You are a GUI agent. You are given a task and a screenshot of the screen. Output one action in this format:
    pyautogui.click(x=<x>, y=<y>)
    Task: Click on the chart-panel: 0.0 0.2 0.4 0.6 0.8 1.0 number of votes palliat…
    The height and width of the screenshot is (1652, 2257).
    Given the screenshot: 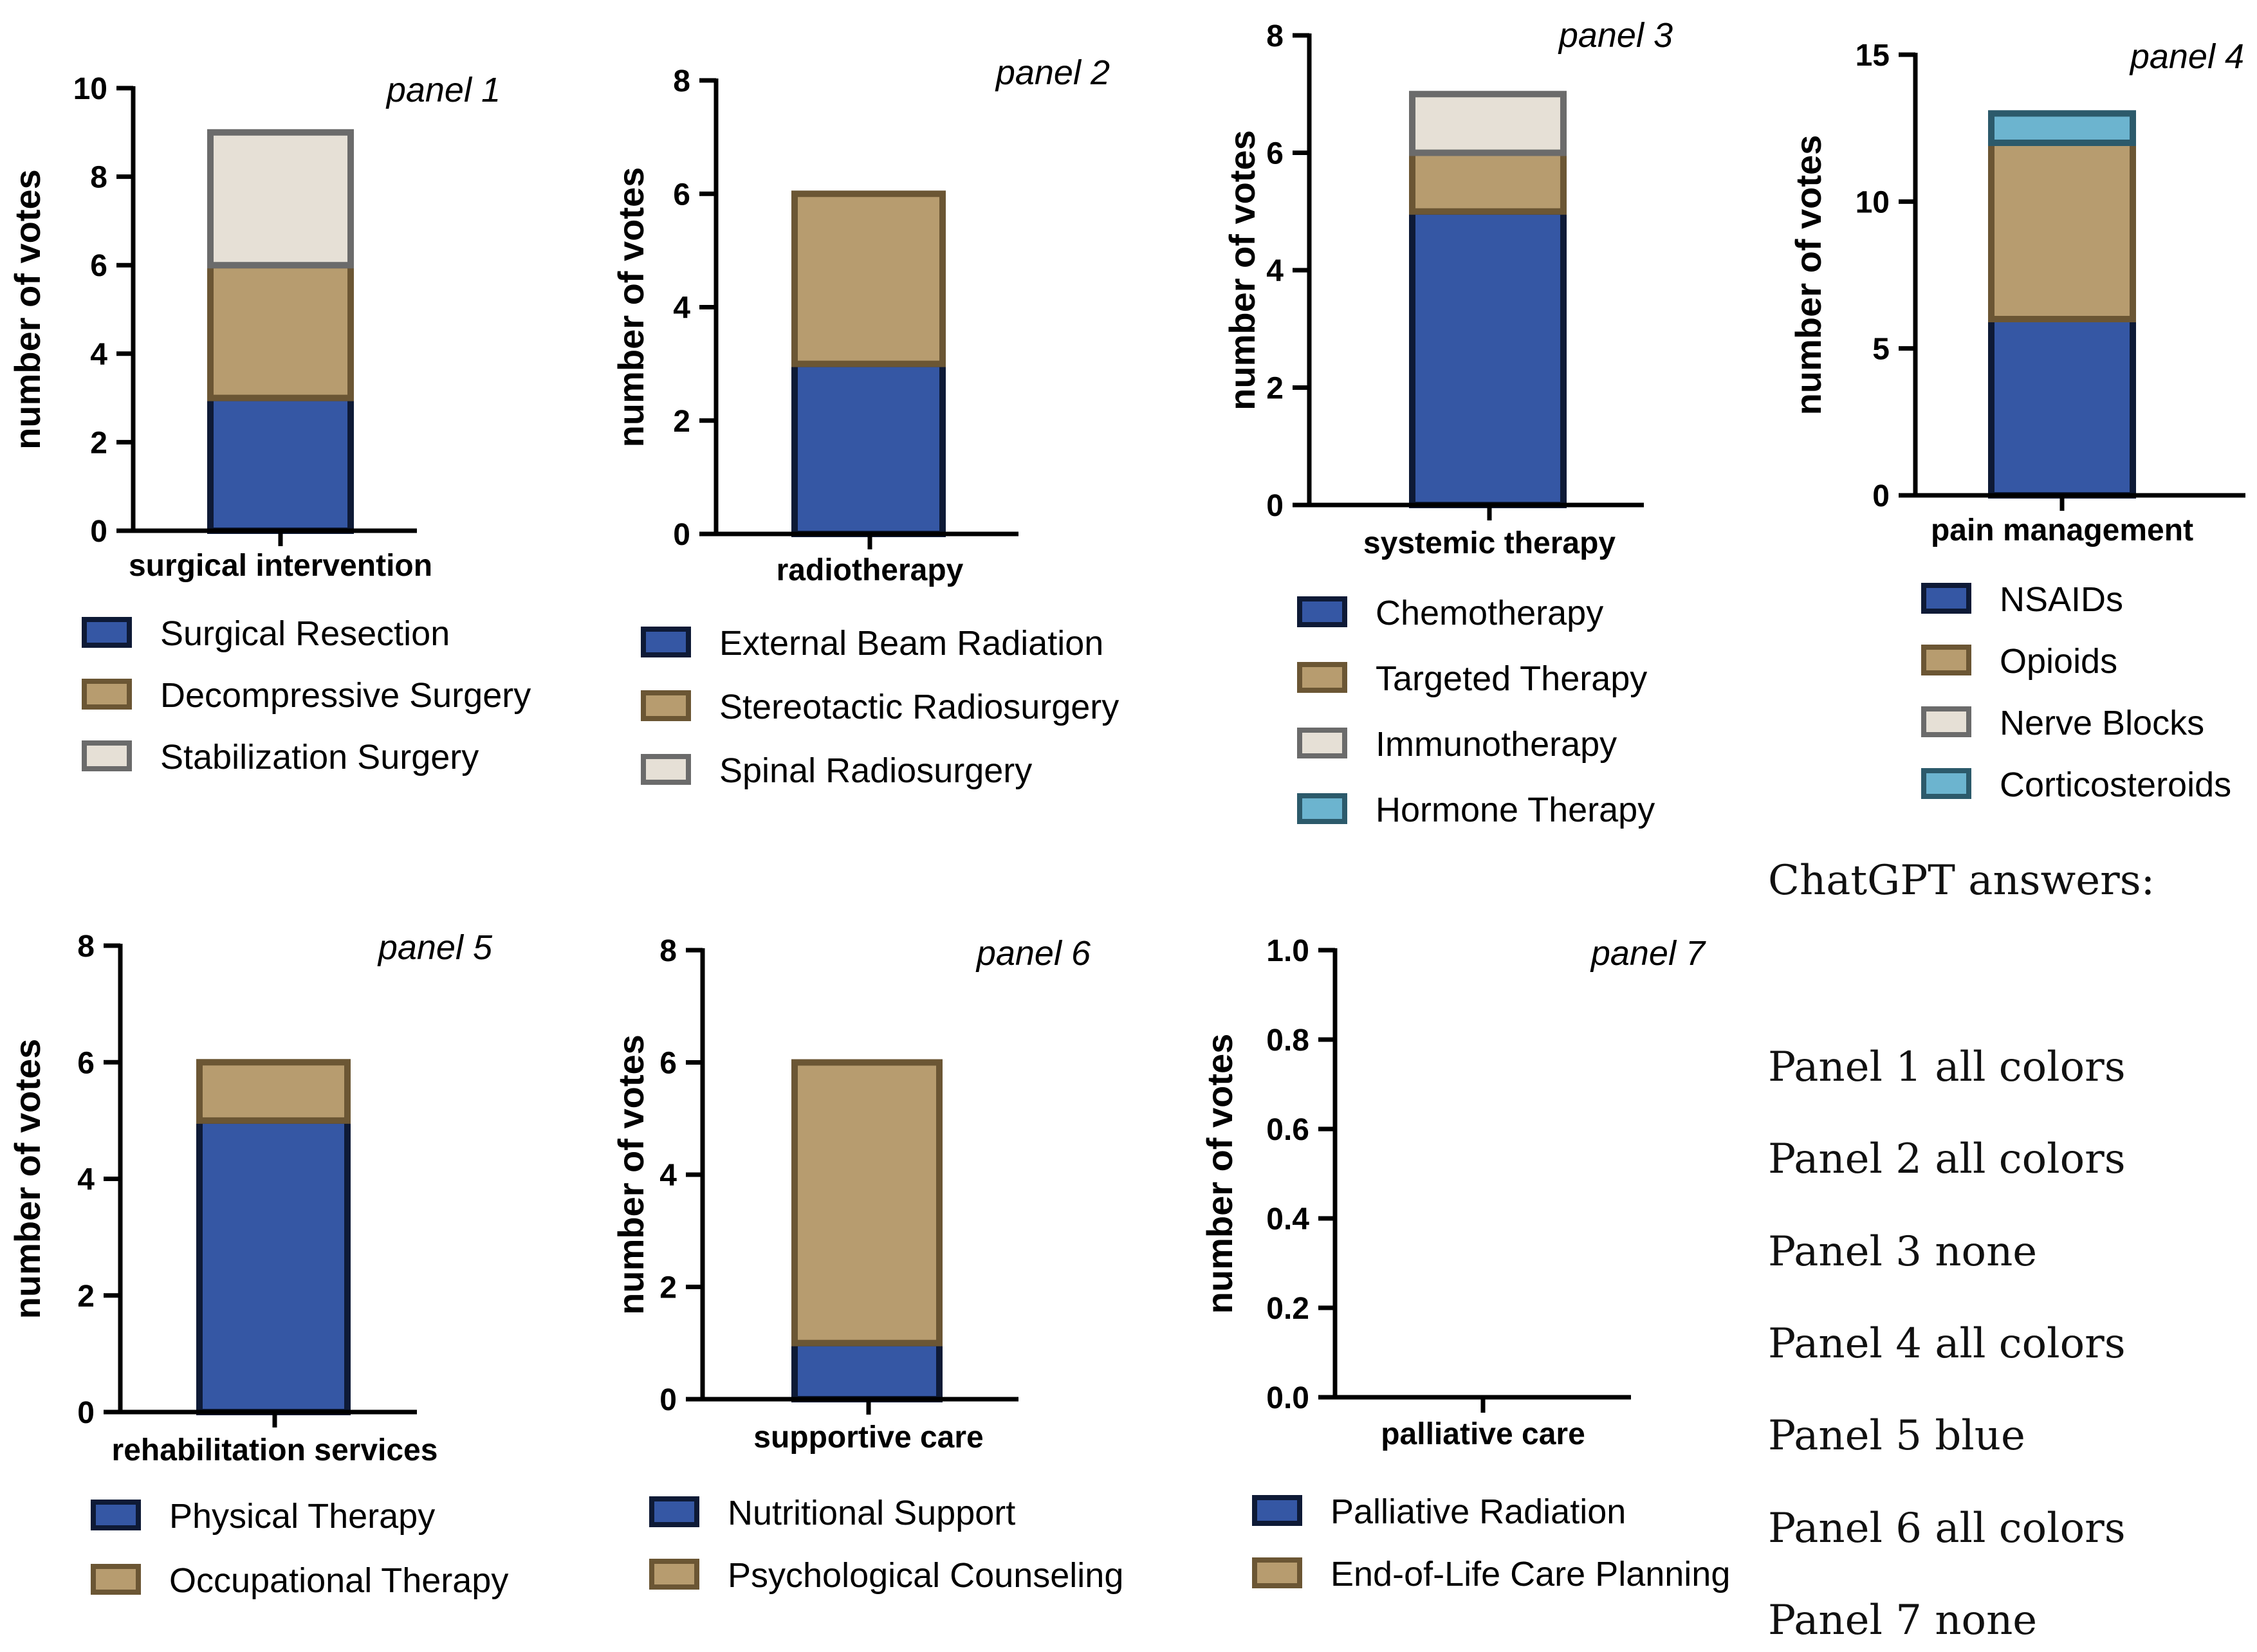 What is the action you would take?
    pyautogui.click(x=1464, y=1263)
    